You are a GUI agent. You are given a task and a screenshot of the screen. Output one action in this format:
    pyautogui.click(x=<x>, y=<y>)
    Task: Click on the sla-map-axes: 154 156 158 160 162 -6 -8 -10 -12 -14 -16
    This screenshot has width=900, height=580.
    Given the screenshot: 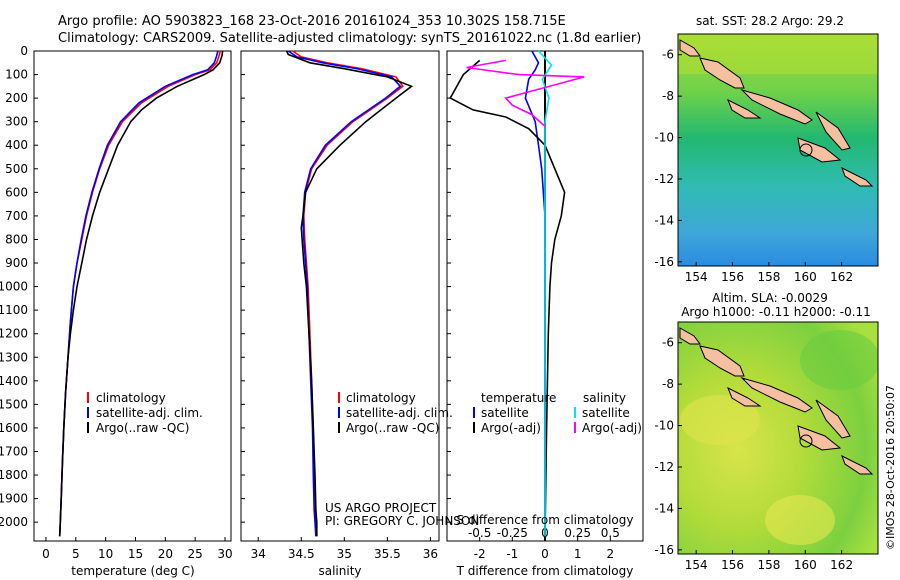 What is the action you would take?
    pyautogui.click(x=753, y=454)
    